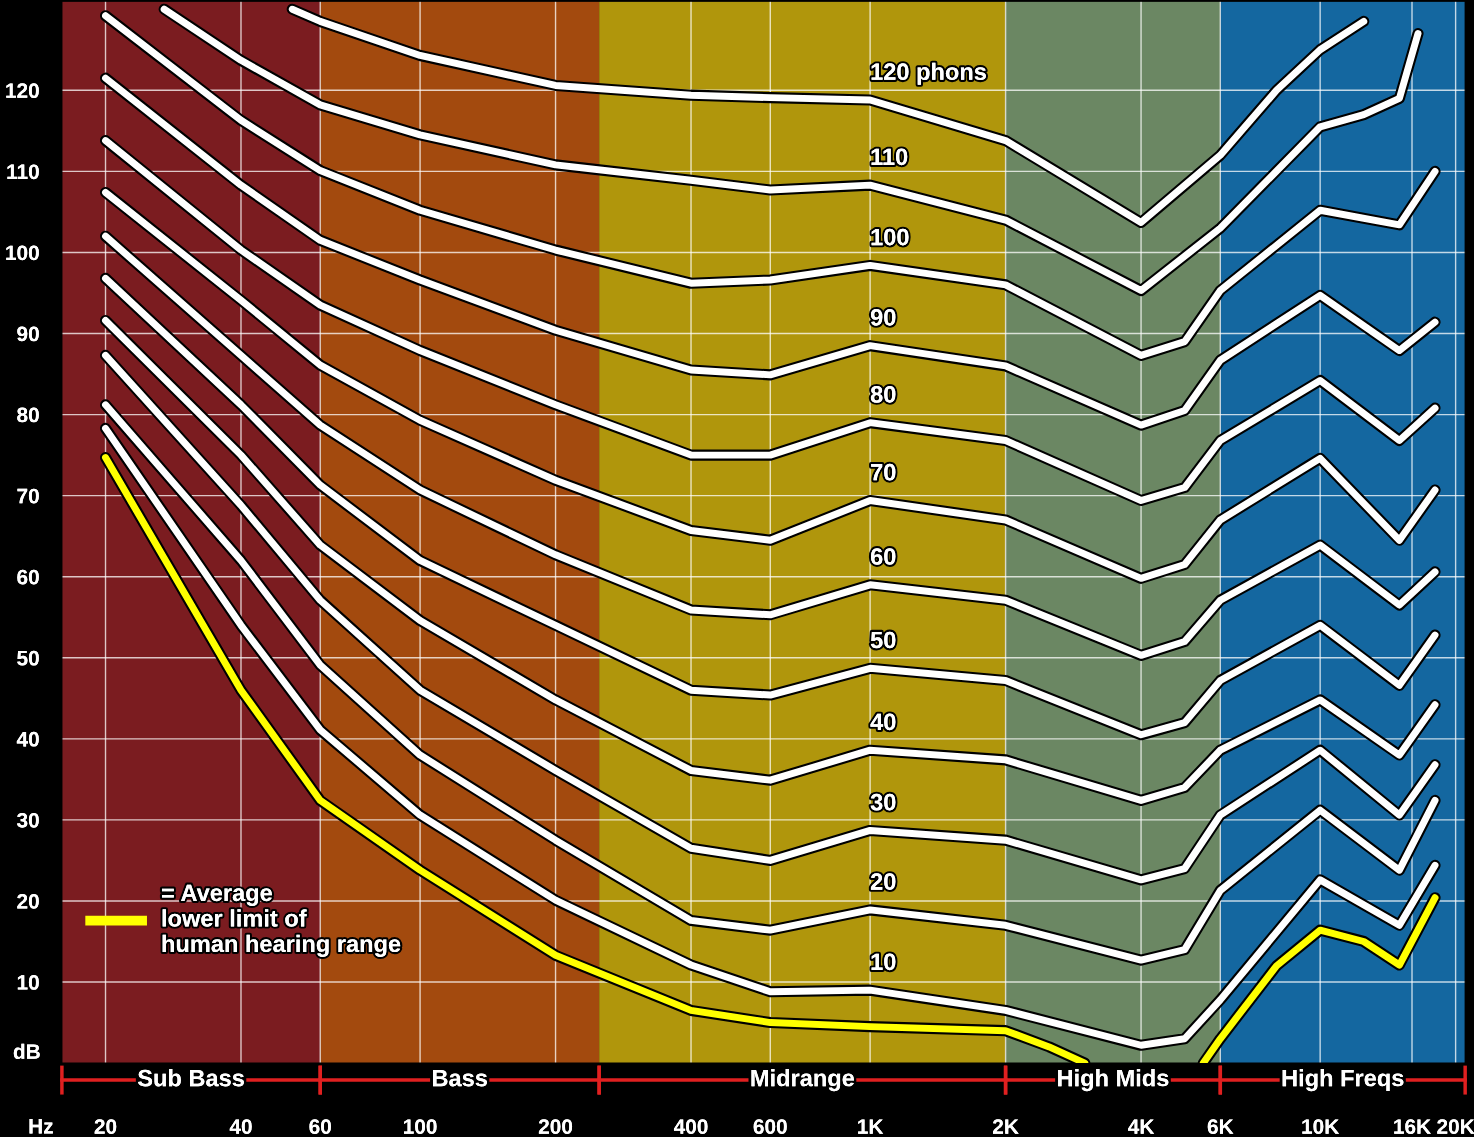 The height and width of the screenshot is (1137, 1474). What do you see at coordinates (883, 640) in the screenshot?
I see `series-label: 50` at bounding box center [883, 640].